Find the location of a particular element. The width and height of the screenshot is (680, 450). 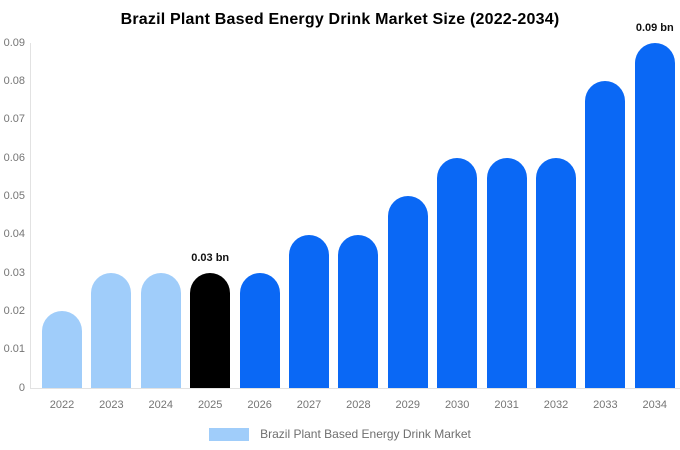

y-tick-label-0.08: 0.08 is located at coordinates (14, 80).